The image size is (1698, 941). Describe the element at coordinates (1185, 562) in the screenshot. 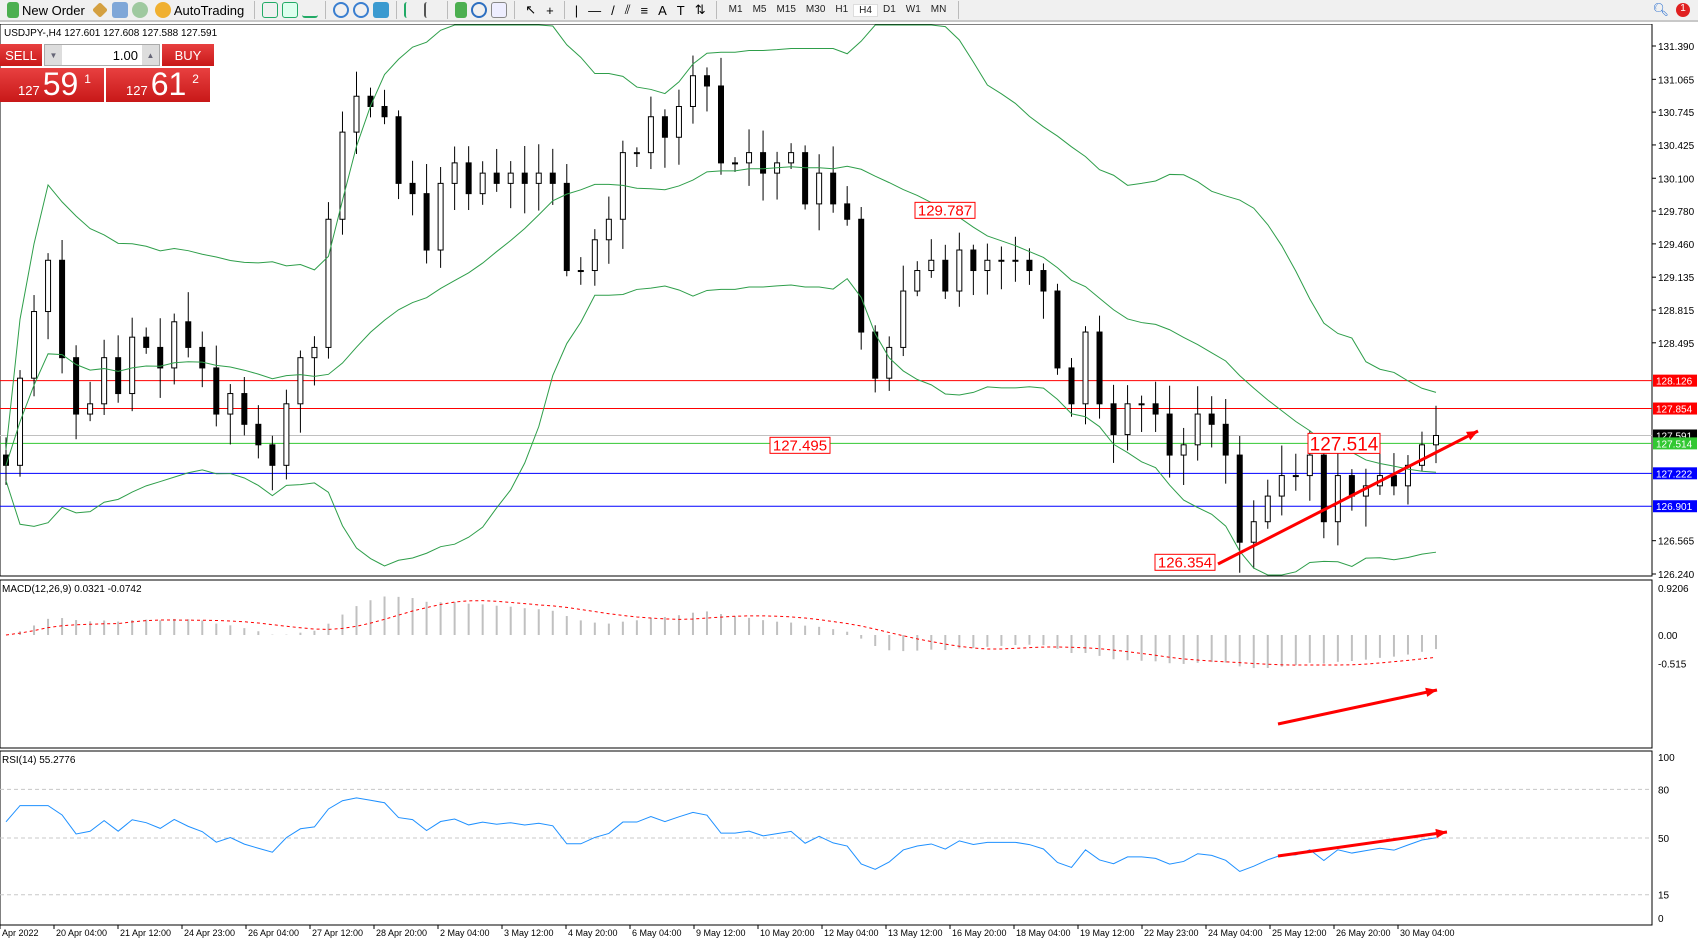

I see `price-annotation-label: 126.354` at that location.